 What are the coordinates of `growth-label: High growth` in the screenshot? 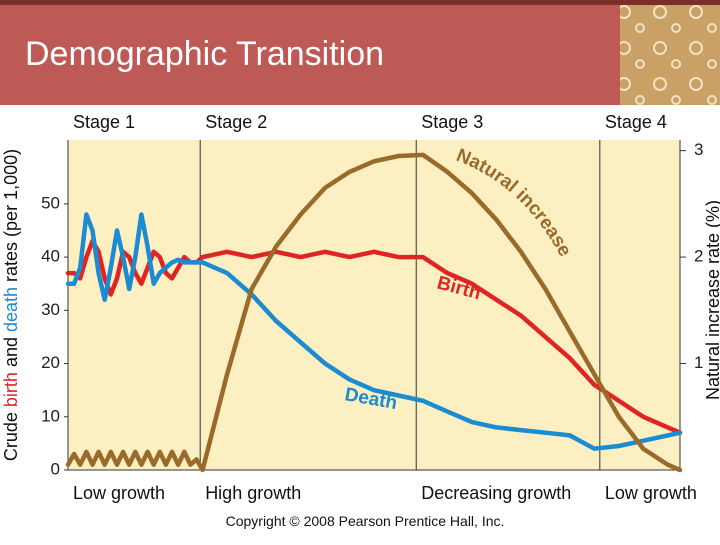 It's located at (253, 493).